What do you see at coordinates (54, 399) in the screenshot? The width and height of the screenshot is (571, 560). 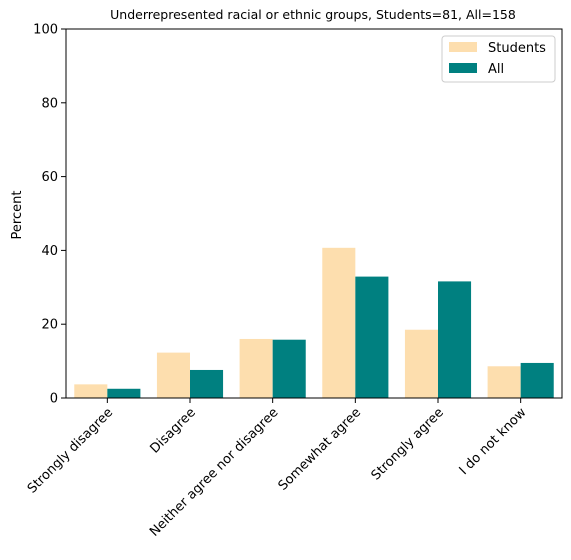 I see `y-tick-label: 0` at bounding box center [54, 399].